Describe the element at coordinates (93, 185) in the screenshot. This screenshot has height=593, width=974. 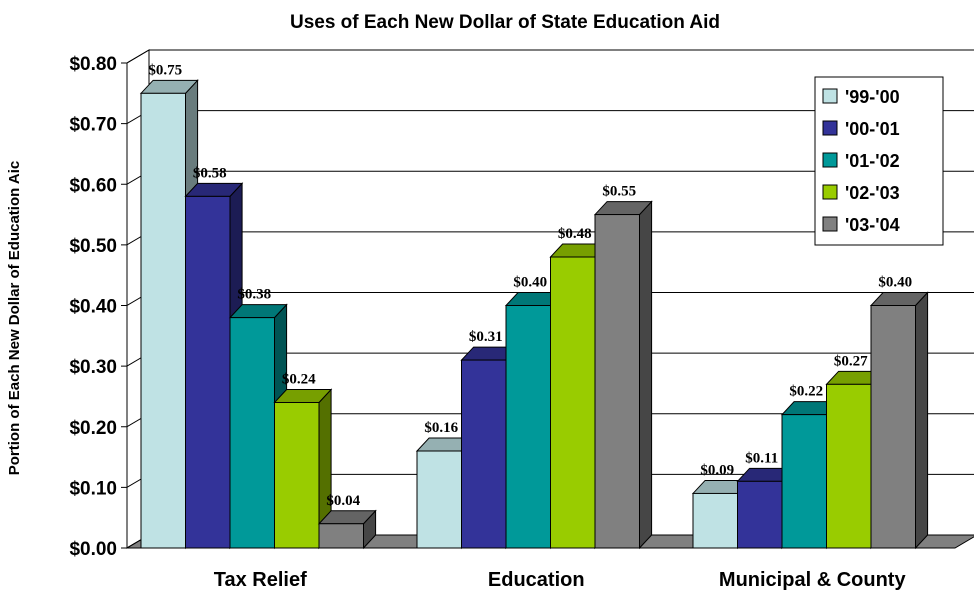
I see `y-tick-label: $0.60` at that location.